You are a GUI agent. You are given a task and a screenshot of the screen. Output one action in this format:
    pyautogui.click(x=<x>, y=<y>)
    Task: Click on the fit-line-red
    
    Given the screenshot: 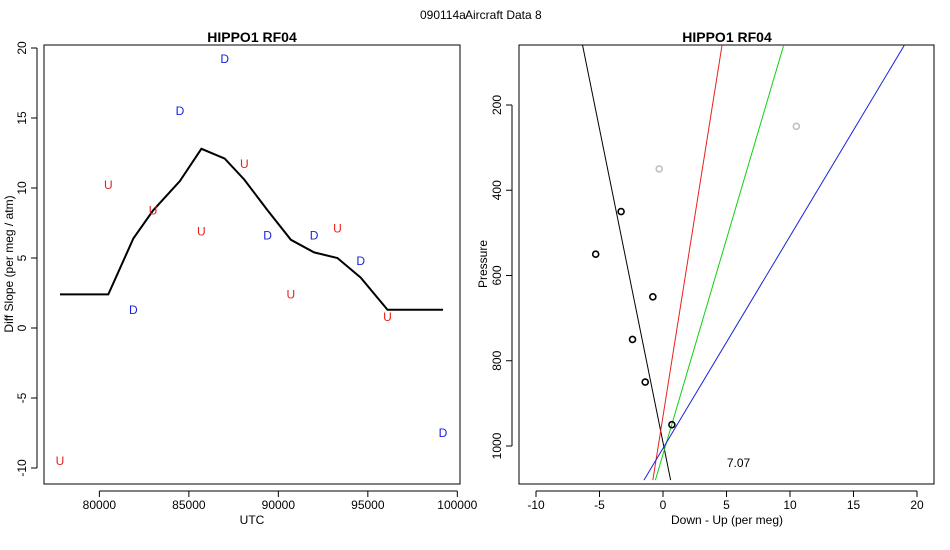 What is the action you would take?
    pyautogui.click(x=687, y=263)
    